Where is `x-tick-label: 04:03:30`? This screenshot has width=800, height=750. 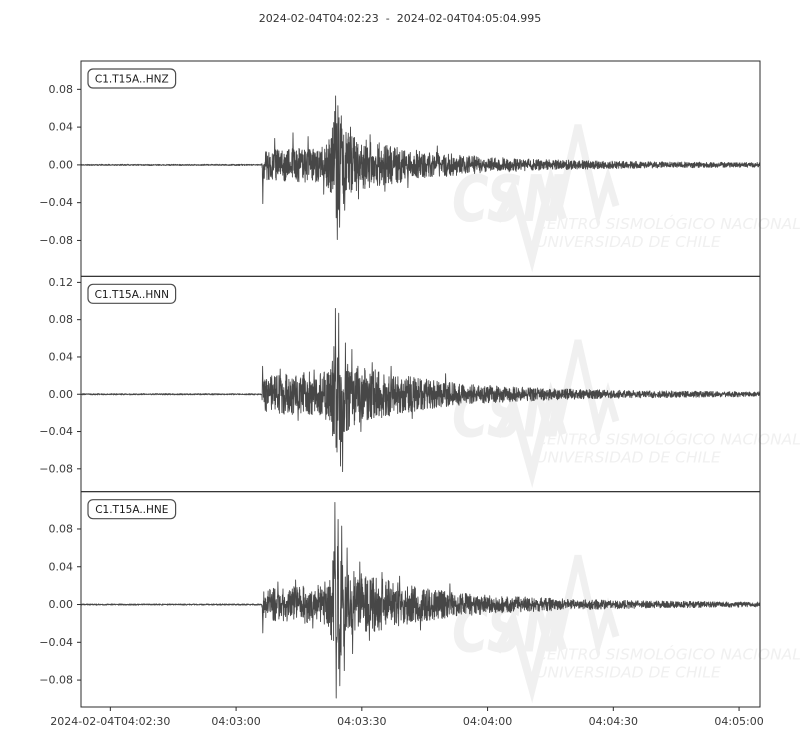 x-tick-label: 04:03:30 is located at coordinates (361, 721).